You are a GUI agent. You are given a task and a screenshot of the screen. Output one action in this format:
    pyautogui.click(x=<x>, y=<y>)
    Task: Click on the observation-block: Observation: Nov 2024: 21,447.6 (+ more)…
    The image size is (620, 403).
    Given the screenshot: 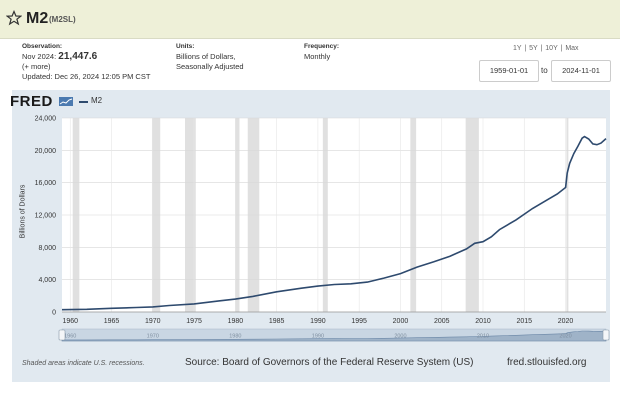 What is the action you would take?
    pyautogui.click(x=86, y=62)
    